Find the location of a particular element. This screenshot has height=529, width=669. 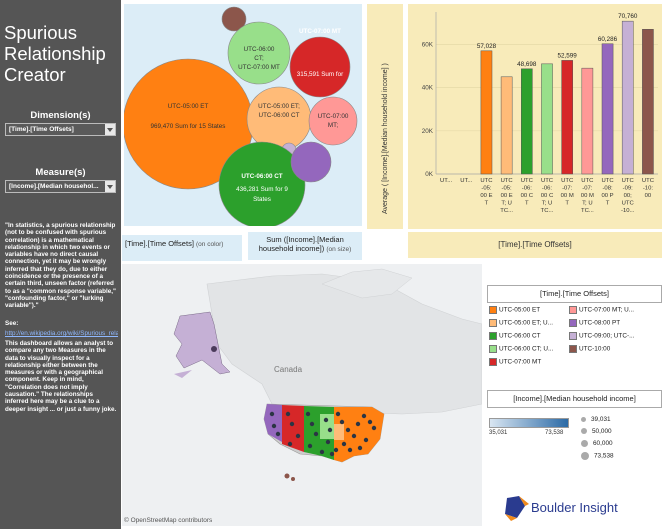

bubble-mt is located at coordinates (320, 67).